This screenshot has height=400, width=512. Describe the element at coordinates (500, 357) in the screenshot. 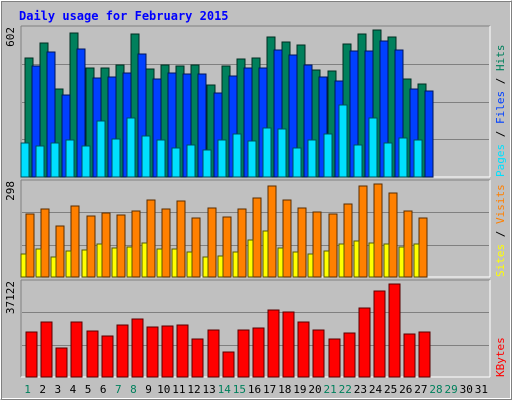

I see `legend-kbytes: KBytes` at that location.